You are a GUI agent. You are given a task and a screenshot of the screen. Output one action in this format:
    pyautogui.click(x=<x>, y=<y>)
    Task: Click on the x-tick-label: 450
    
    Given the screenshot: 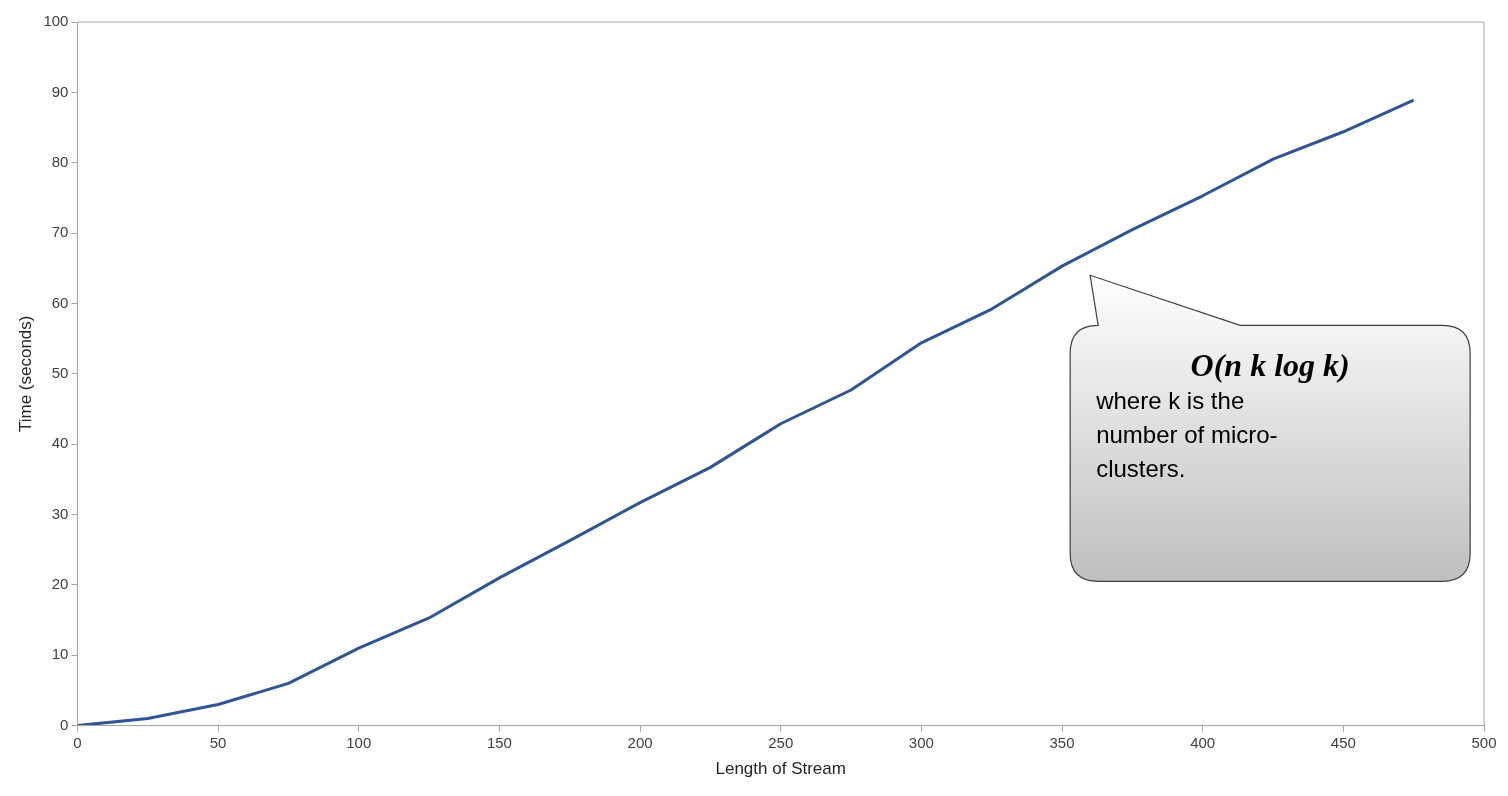 What is the action you would take?
    pyautogui.click(x=1343, y=742)
    